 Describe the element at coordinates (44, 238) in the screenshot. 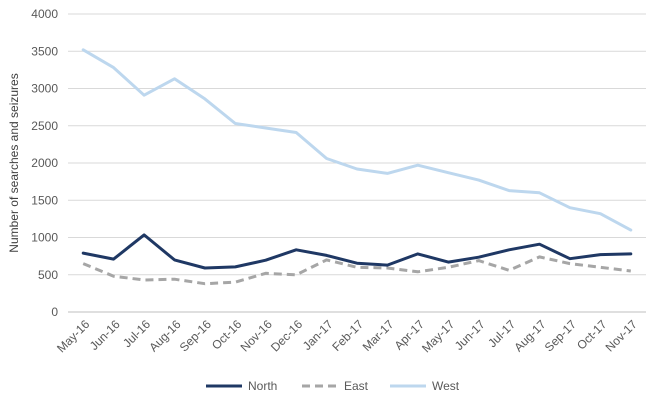

I see `y-tick-label: 1000` at that location.